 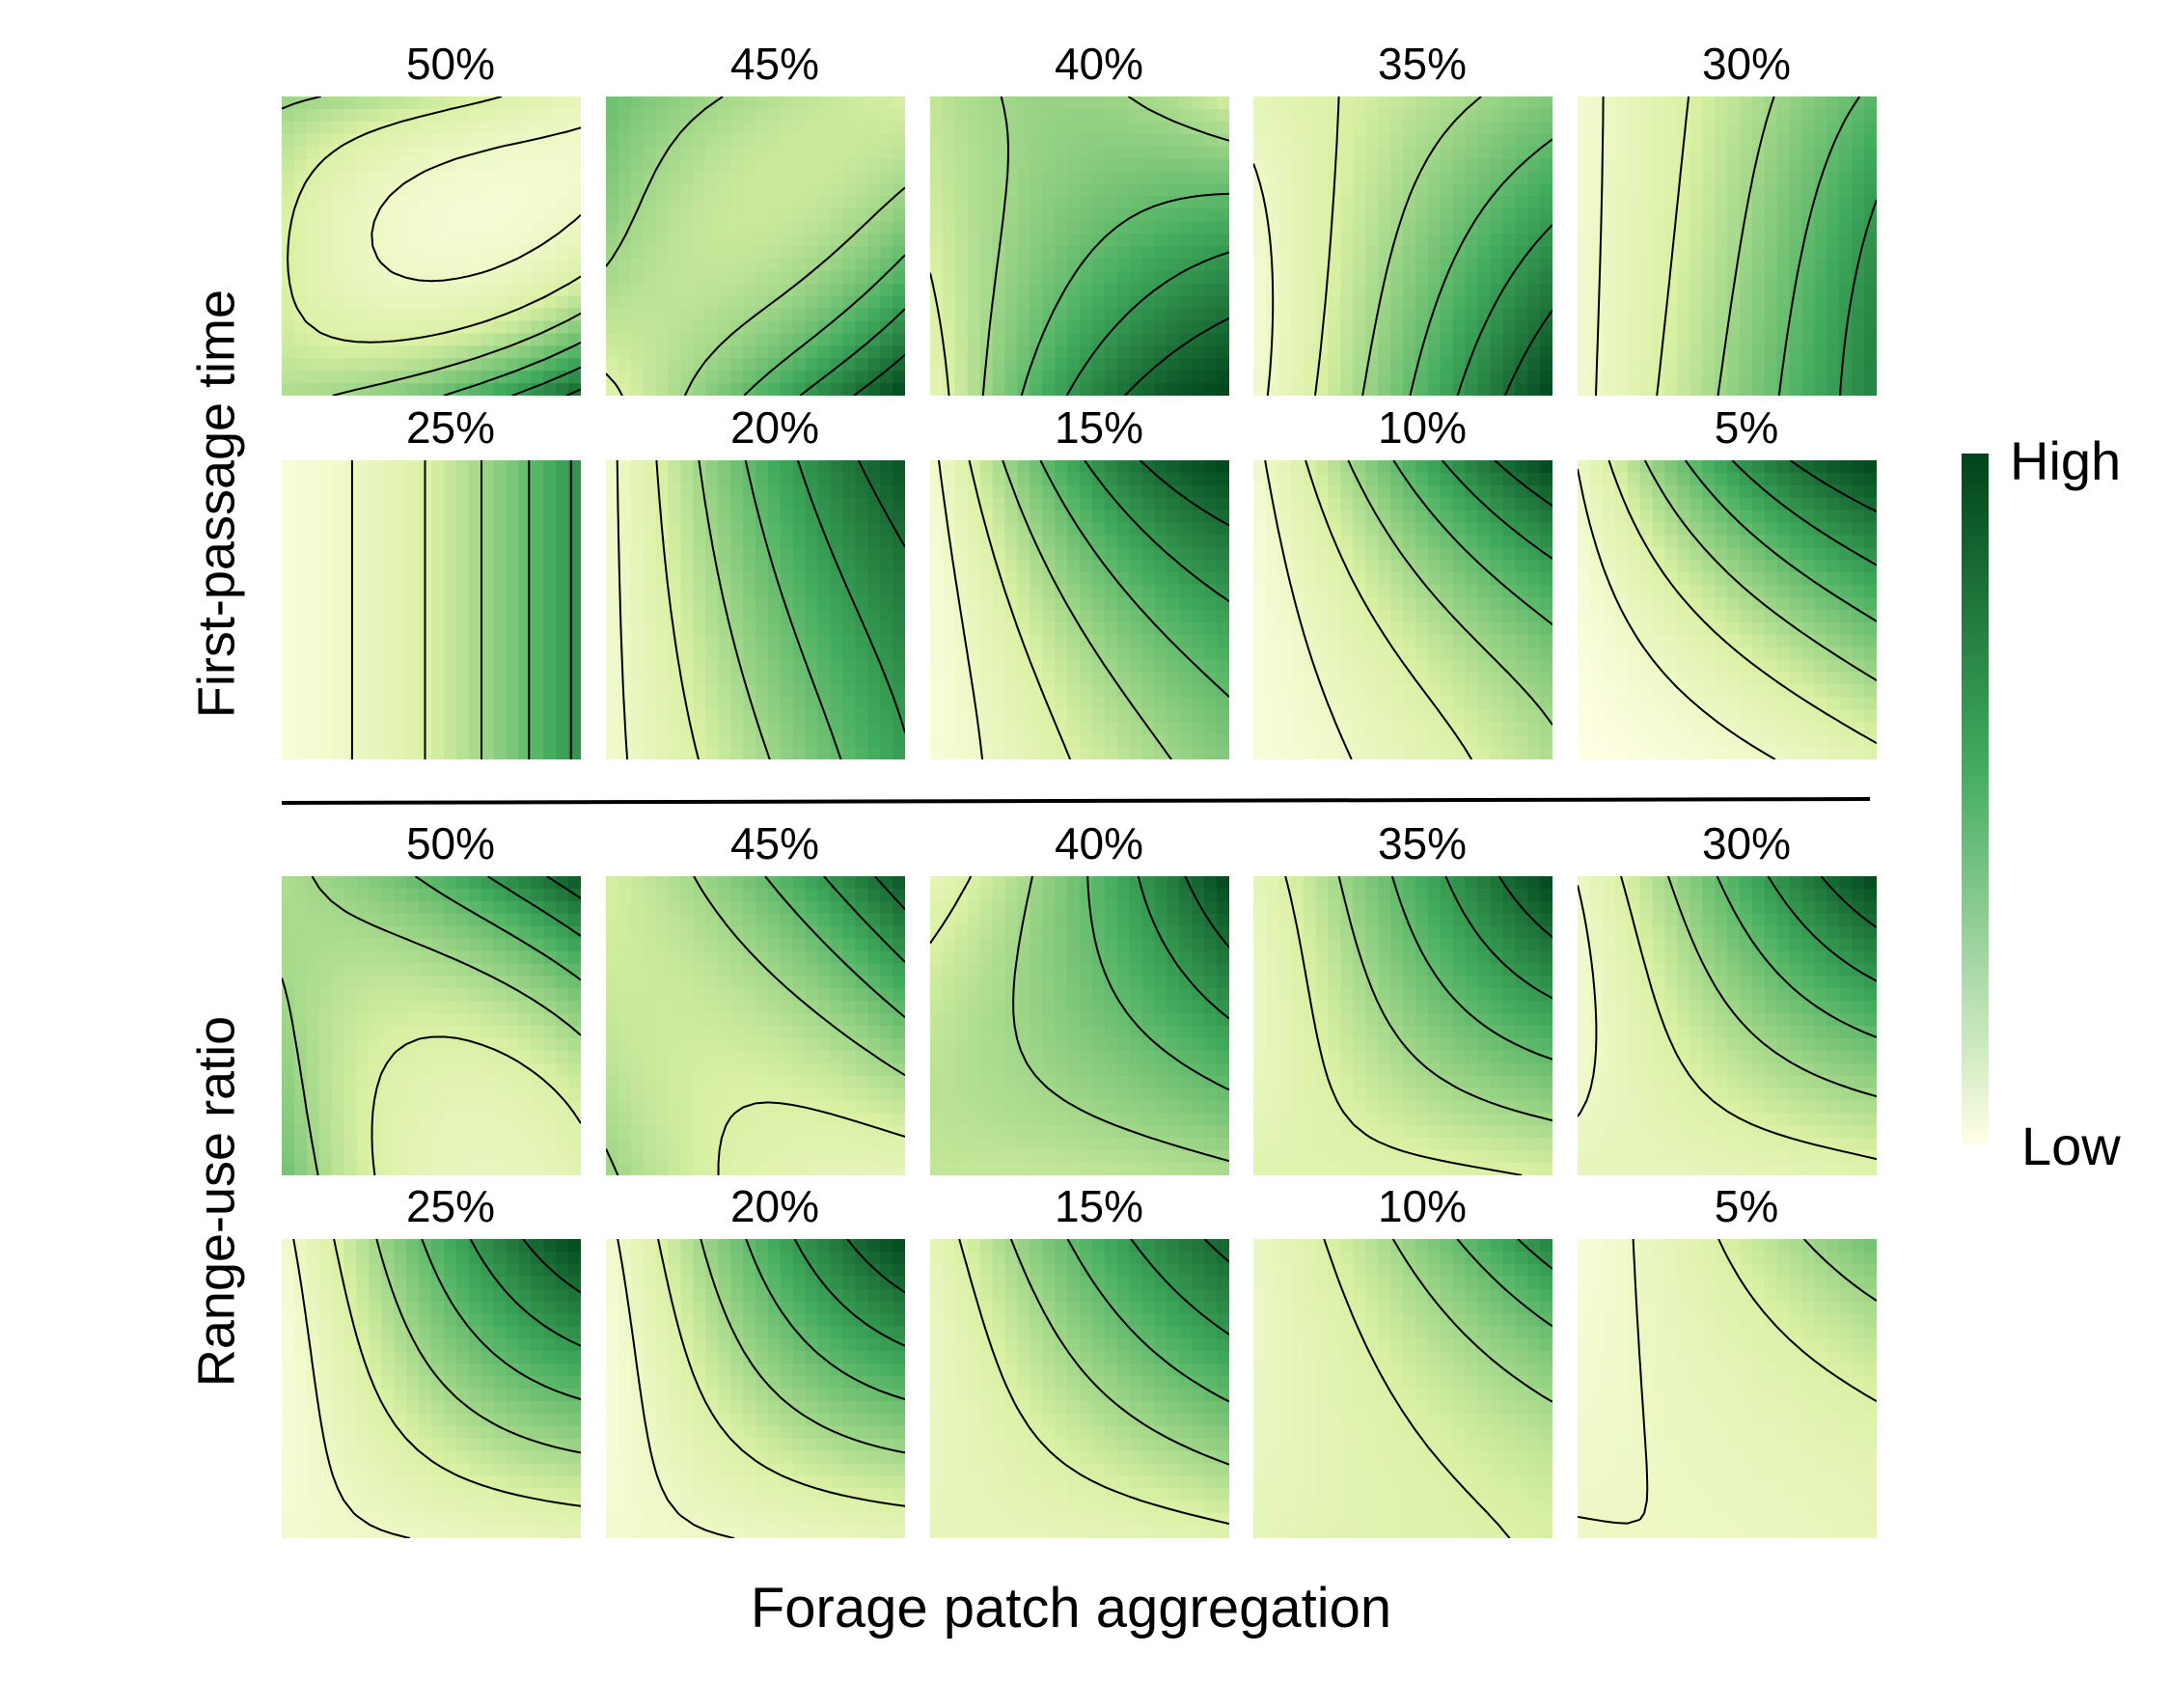 What do you see at coordinates (216, 1201) in the screenshot?
I see `y-axis-label-range-use-ratio: Range-use ratio` at bounding box center [216, 1201].